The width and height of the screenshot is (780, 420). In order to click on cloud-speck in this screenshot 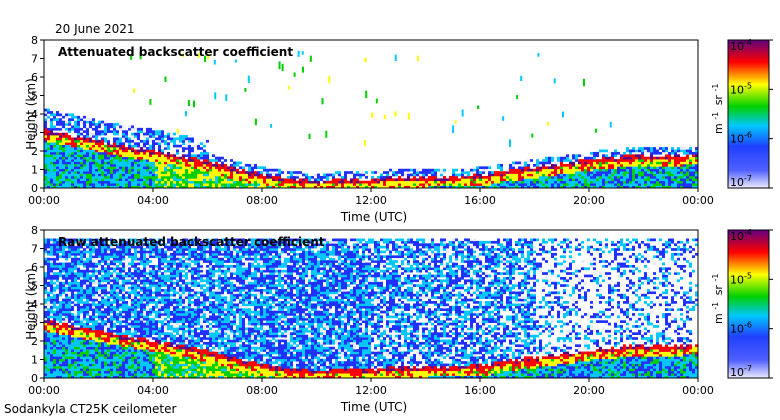, I will do `click(384, 117)`.